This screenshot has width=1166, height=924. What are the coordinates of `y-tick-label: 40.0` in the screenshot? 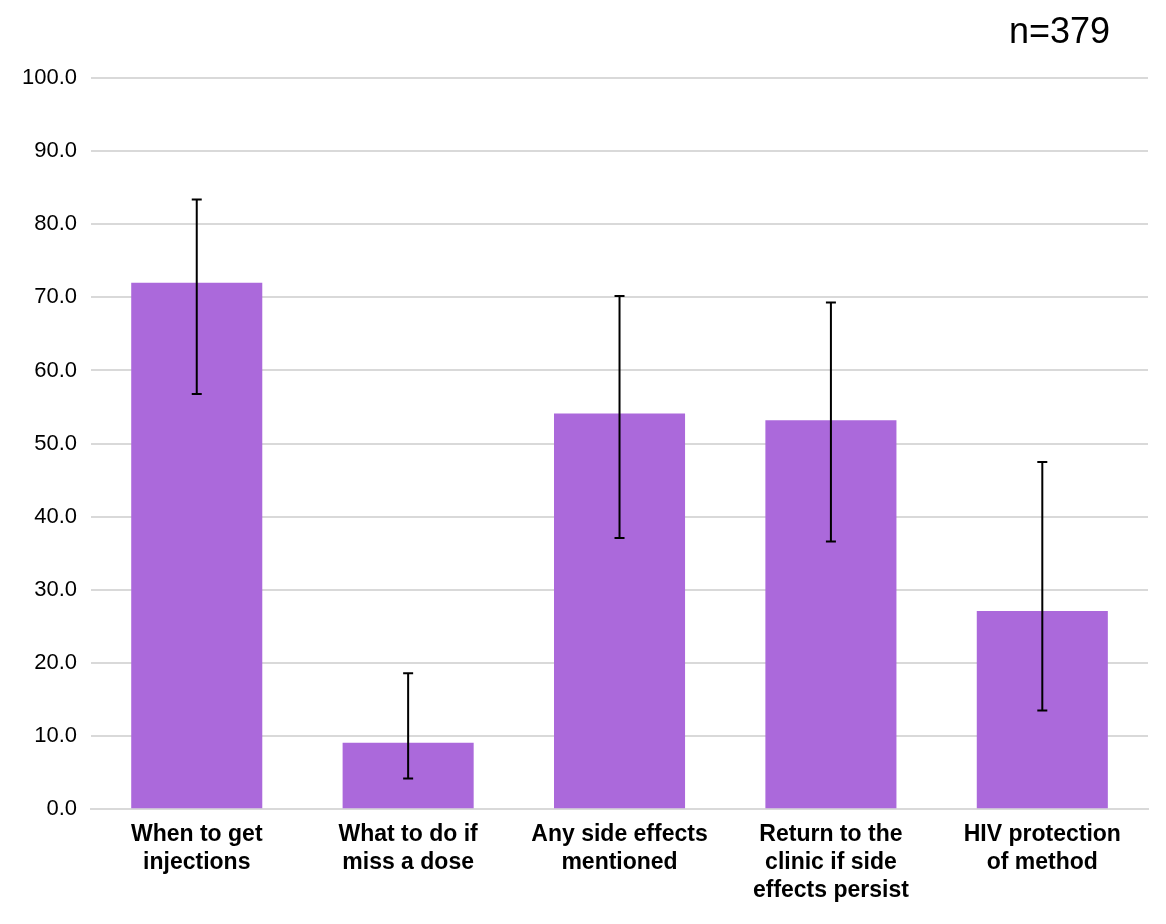 It's located at (56, 515).